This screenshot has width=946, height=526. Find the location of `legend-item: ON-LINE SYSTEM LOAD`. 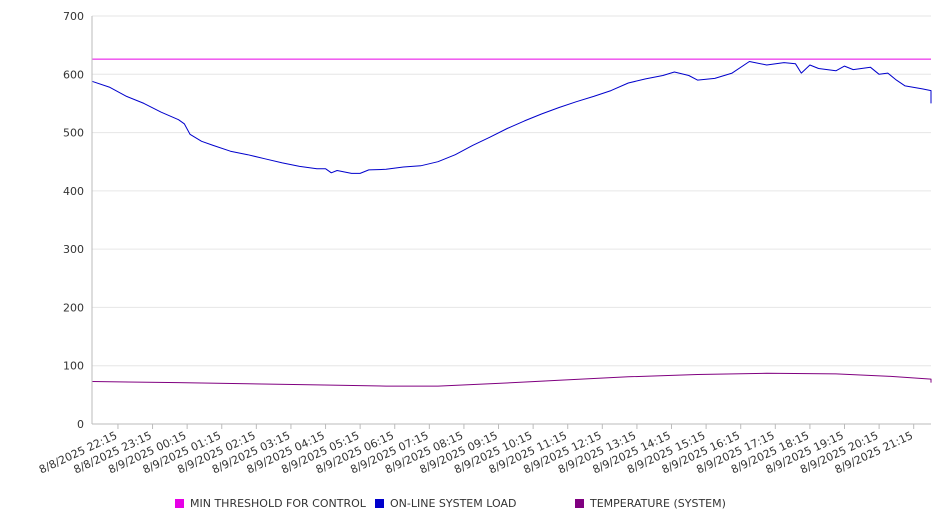

legend-item: ON-LINE SYSTEM LOAD is located at coordinates (445, 503).